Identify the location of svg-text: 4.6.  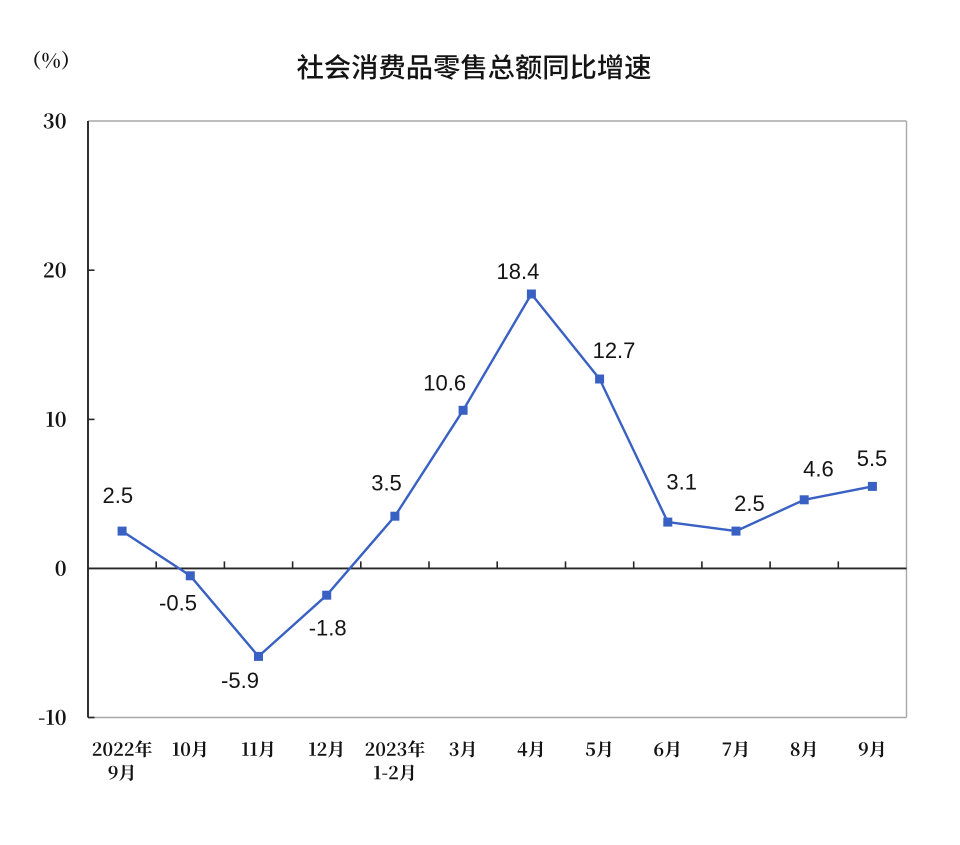
(818, 469).